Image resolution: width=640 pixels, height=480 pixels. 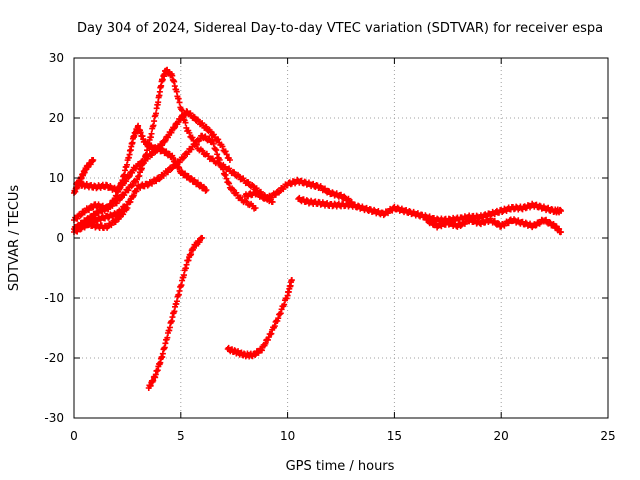 What do you see at coordinates (181, 436) in the screenshot?
I see `x-tick-label: 5` at bounding box center [181, 436].